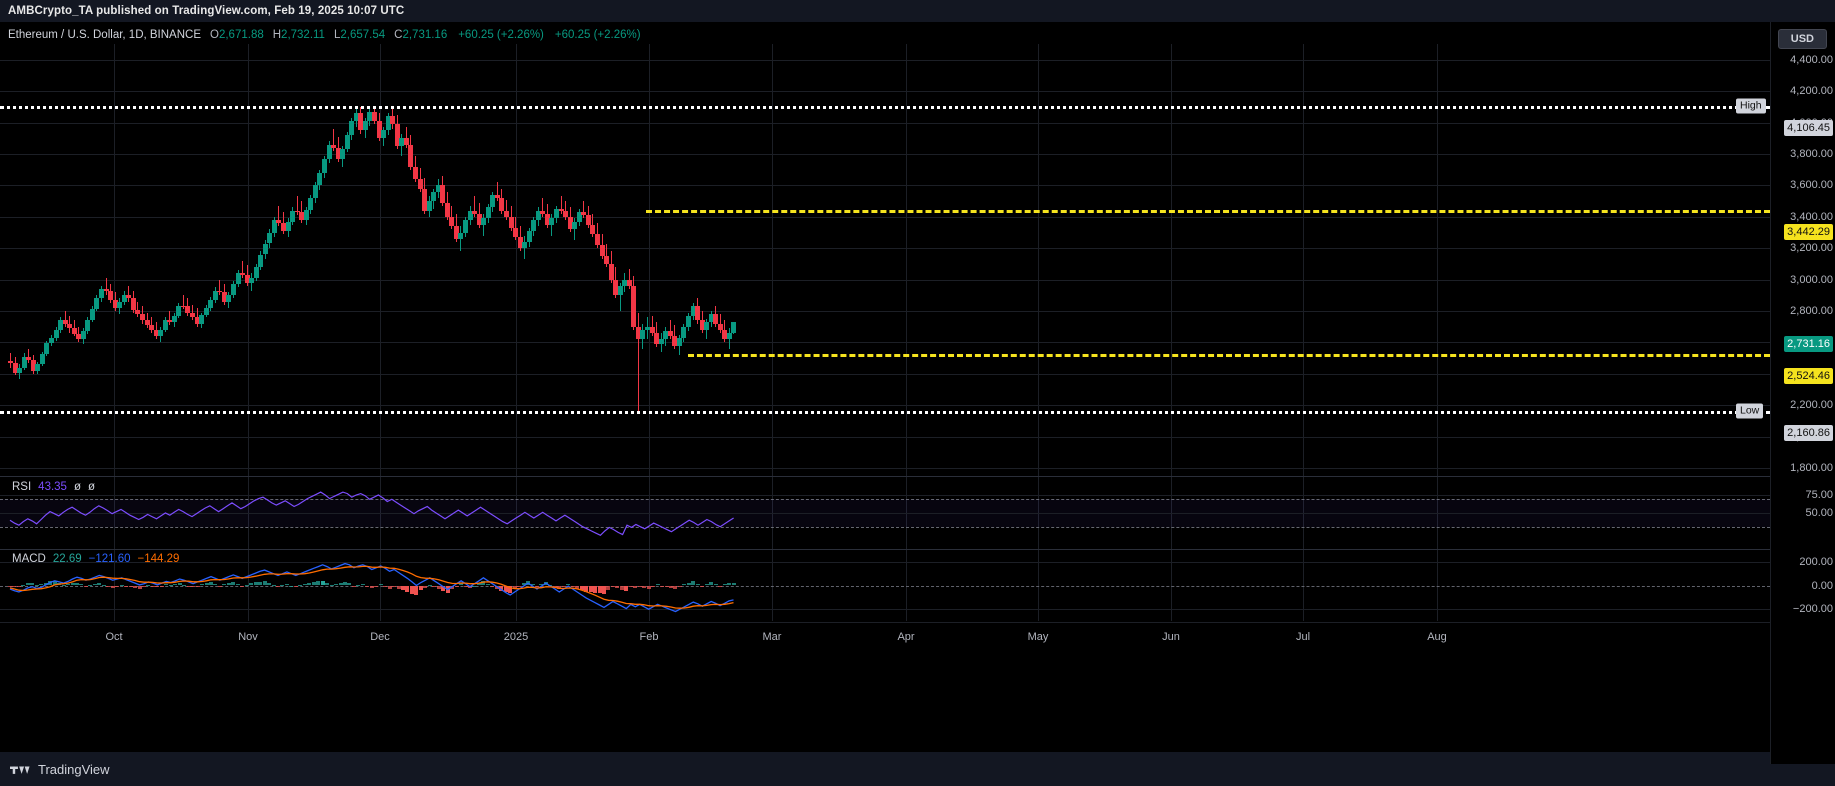  What do you see at coordinates (1808, 433) in the screenshot?
I see `low-price-tag: 2,160.86` at bounding box center [1808, 433].